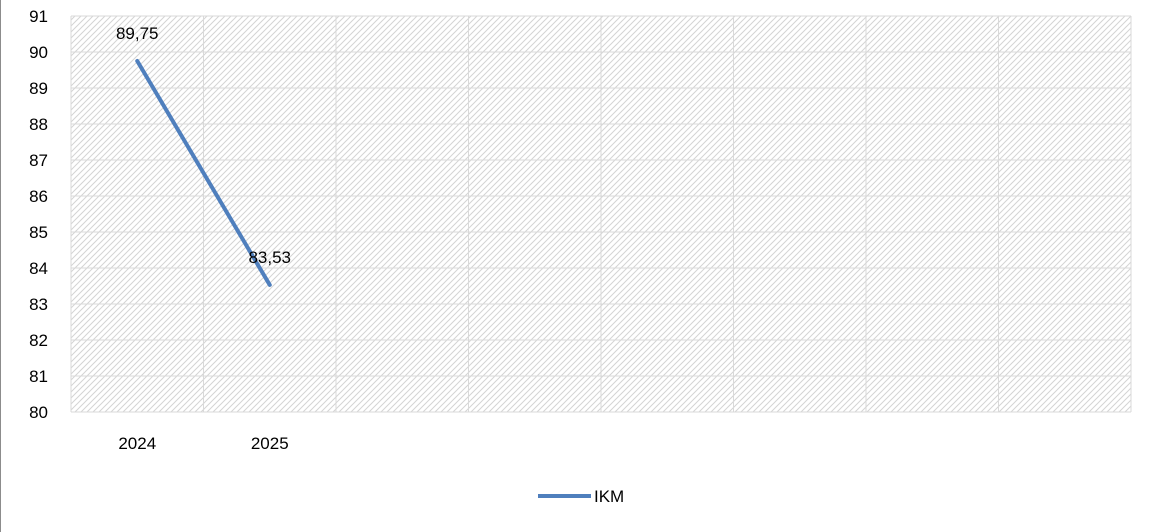 The image size is (1150, 532). I want to click on y-tick-label: 88, so click(38, 124).